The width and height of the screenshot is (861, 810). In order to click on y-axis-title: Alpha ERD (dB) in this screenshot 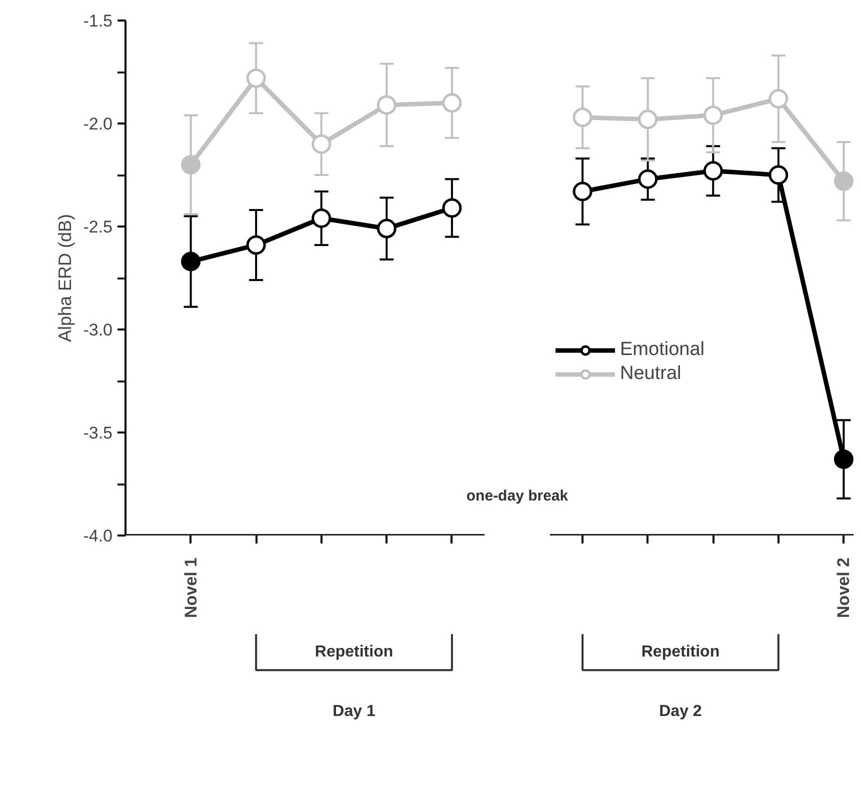, I will do `click(65, 278)`.